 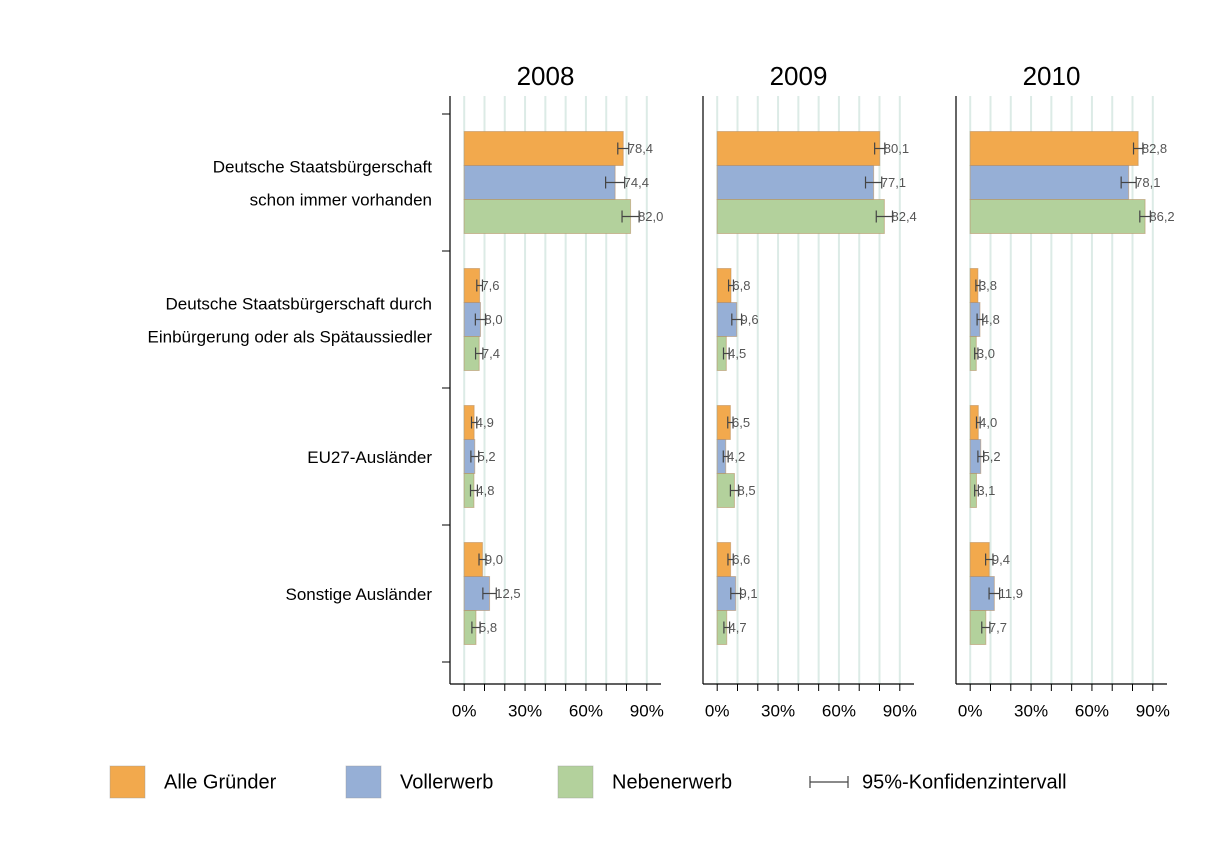 What do you see at coordinates (998, 627) in the screenshot?
I see `value-label: 7,7` at bounding box center [998, 627].